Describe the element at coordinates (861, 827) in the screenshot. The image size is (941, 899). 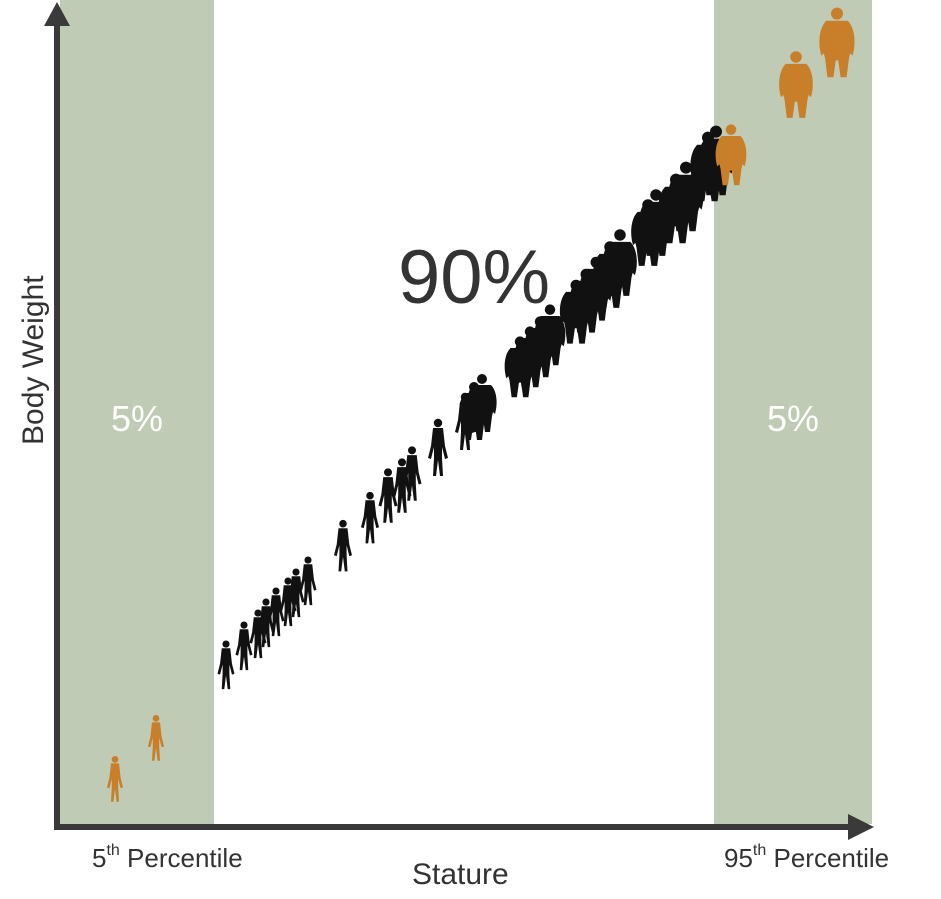
I see `x-axis-arrow-icon` at that location.